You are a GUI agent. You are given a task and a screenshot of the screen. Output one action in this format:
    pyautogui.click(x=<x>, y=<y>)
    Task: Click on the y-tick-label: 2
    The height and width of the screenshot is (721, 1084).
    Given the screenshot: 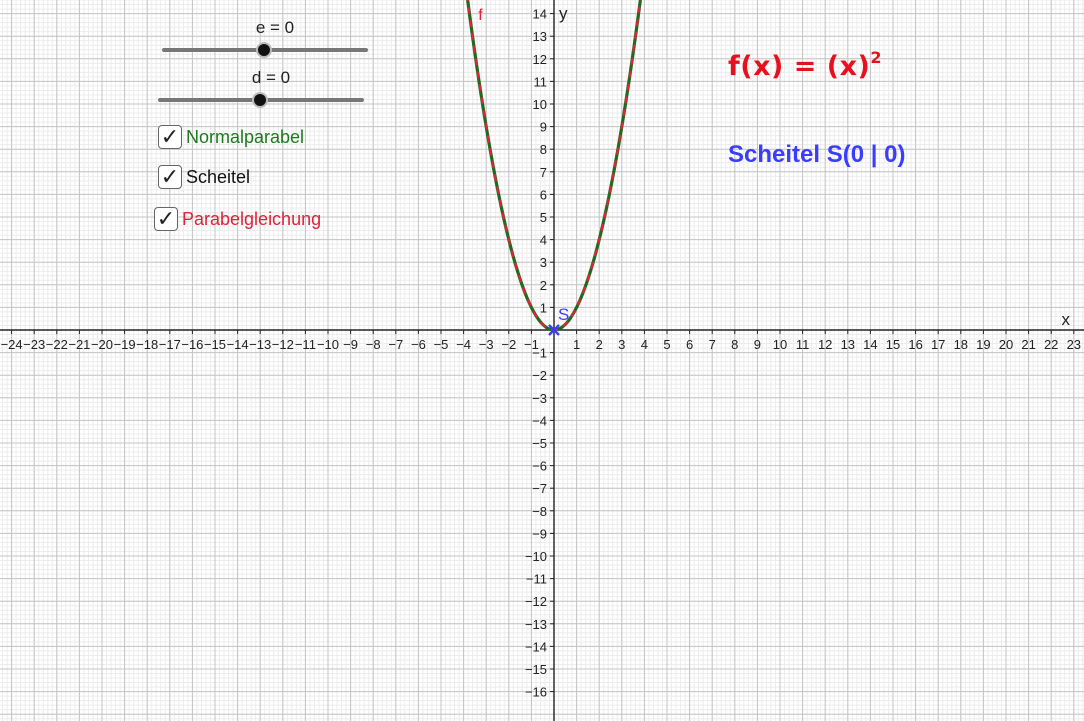 What is the action you would take?
    pyautogui.click(x=543, y=285)
    